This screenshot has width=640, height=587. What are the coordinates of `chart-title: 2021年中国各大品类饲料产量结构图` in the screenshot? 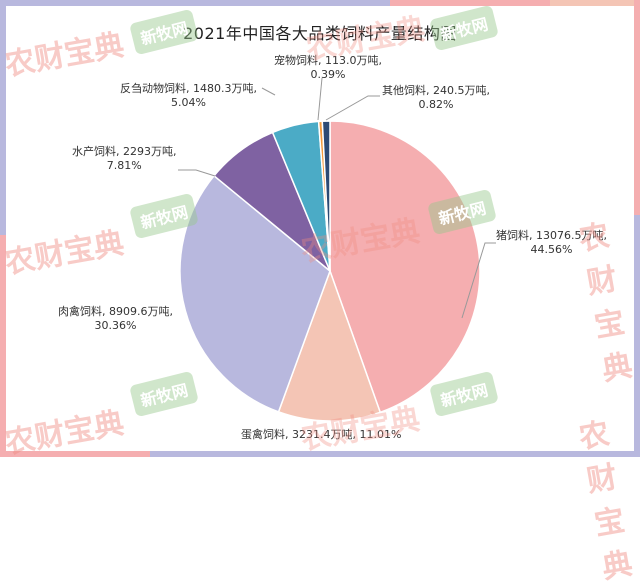 It's located at (320, 33).